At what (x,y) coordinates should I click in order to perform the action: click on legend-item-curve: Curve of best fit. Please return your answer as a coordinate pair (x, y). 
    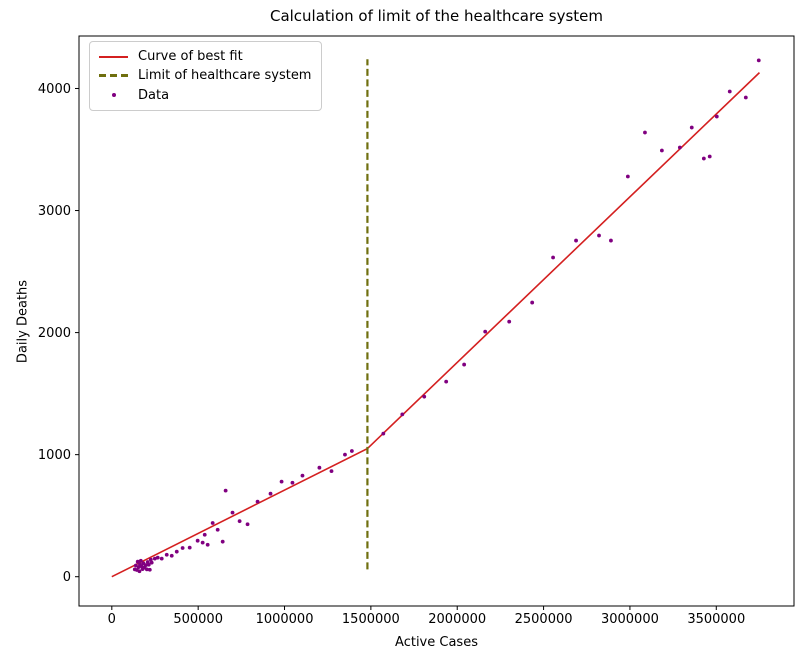
    Looking at the image, I should click on (205, 56).